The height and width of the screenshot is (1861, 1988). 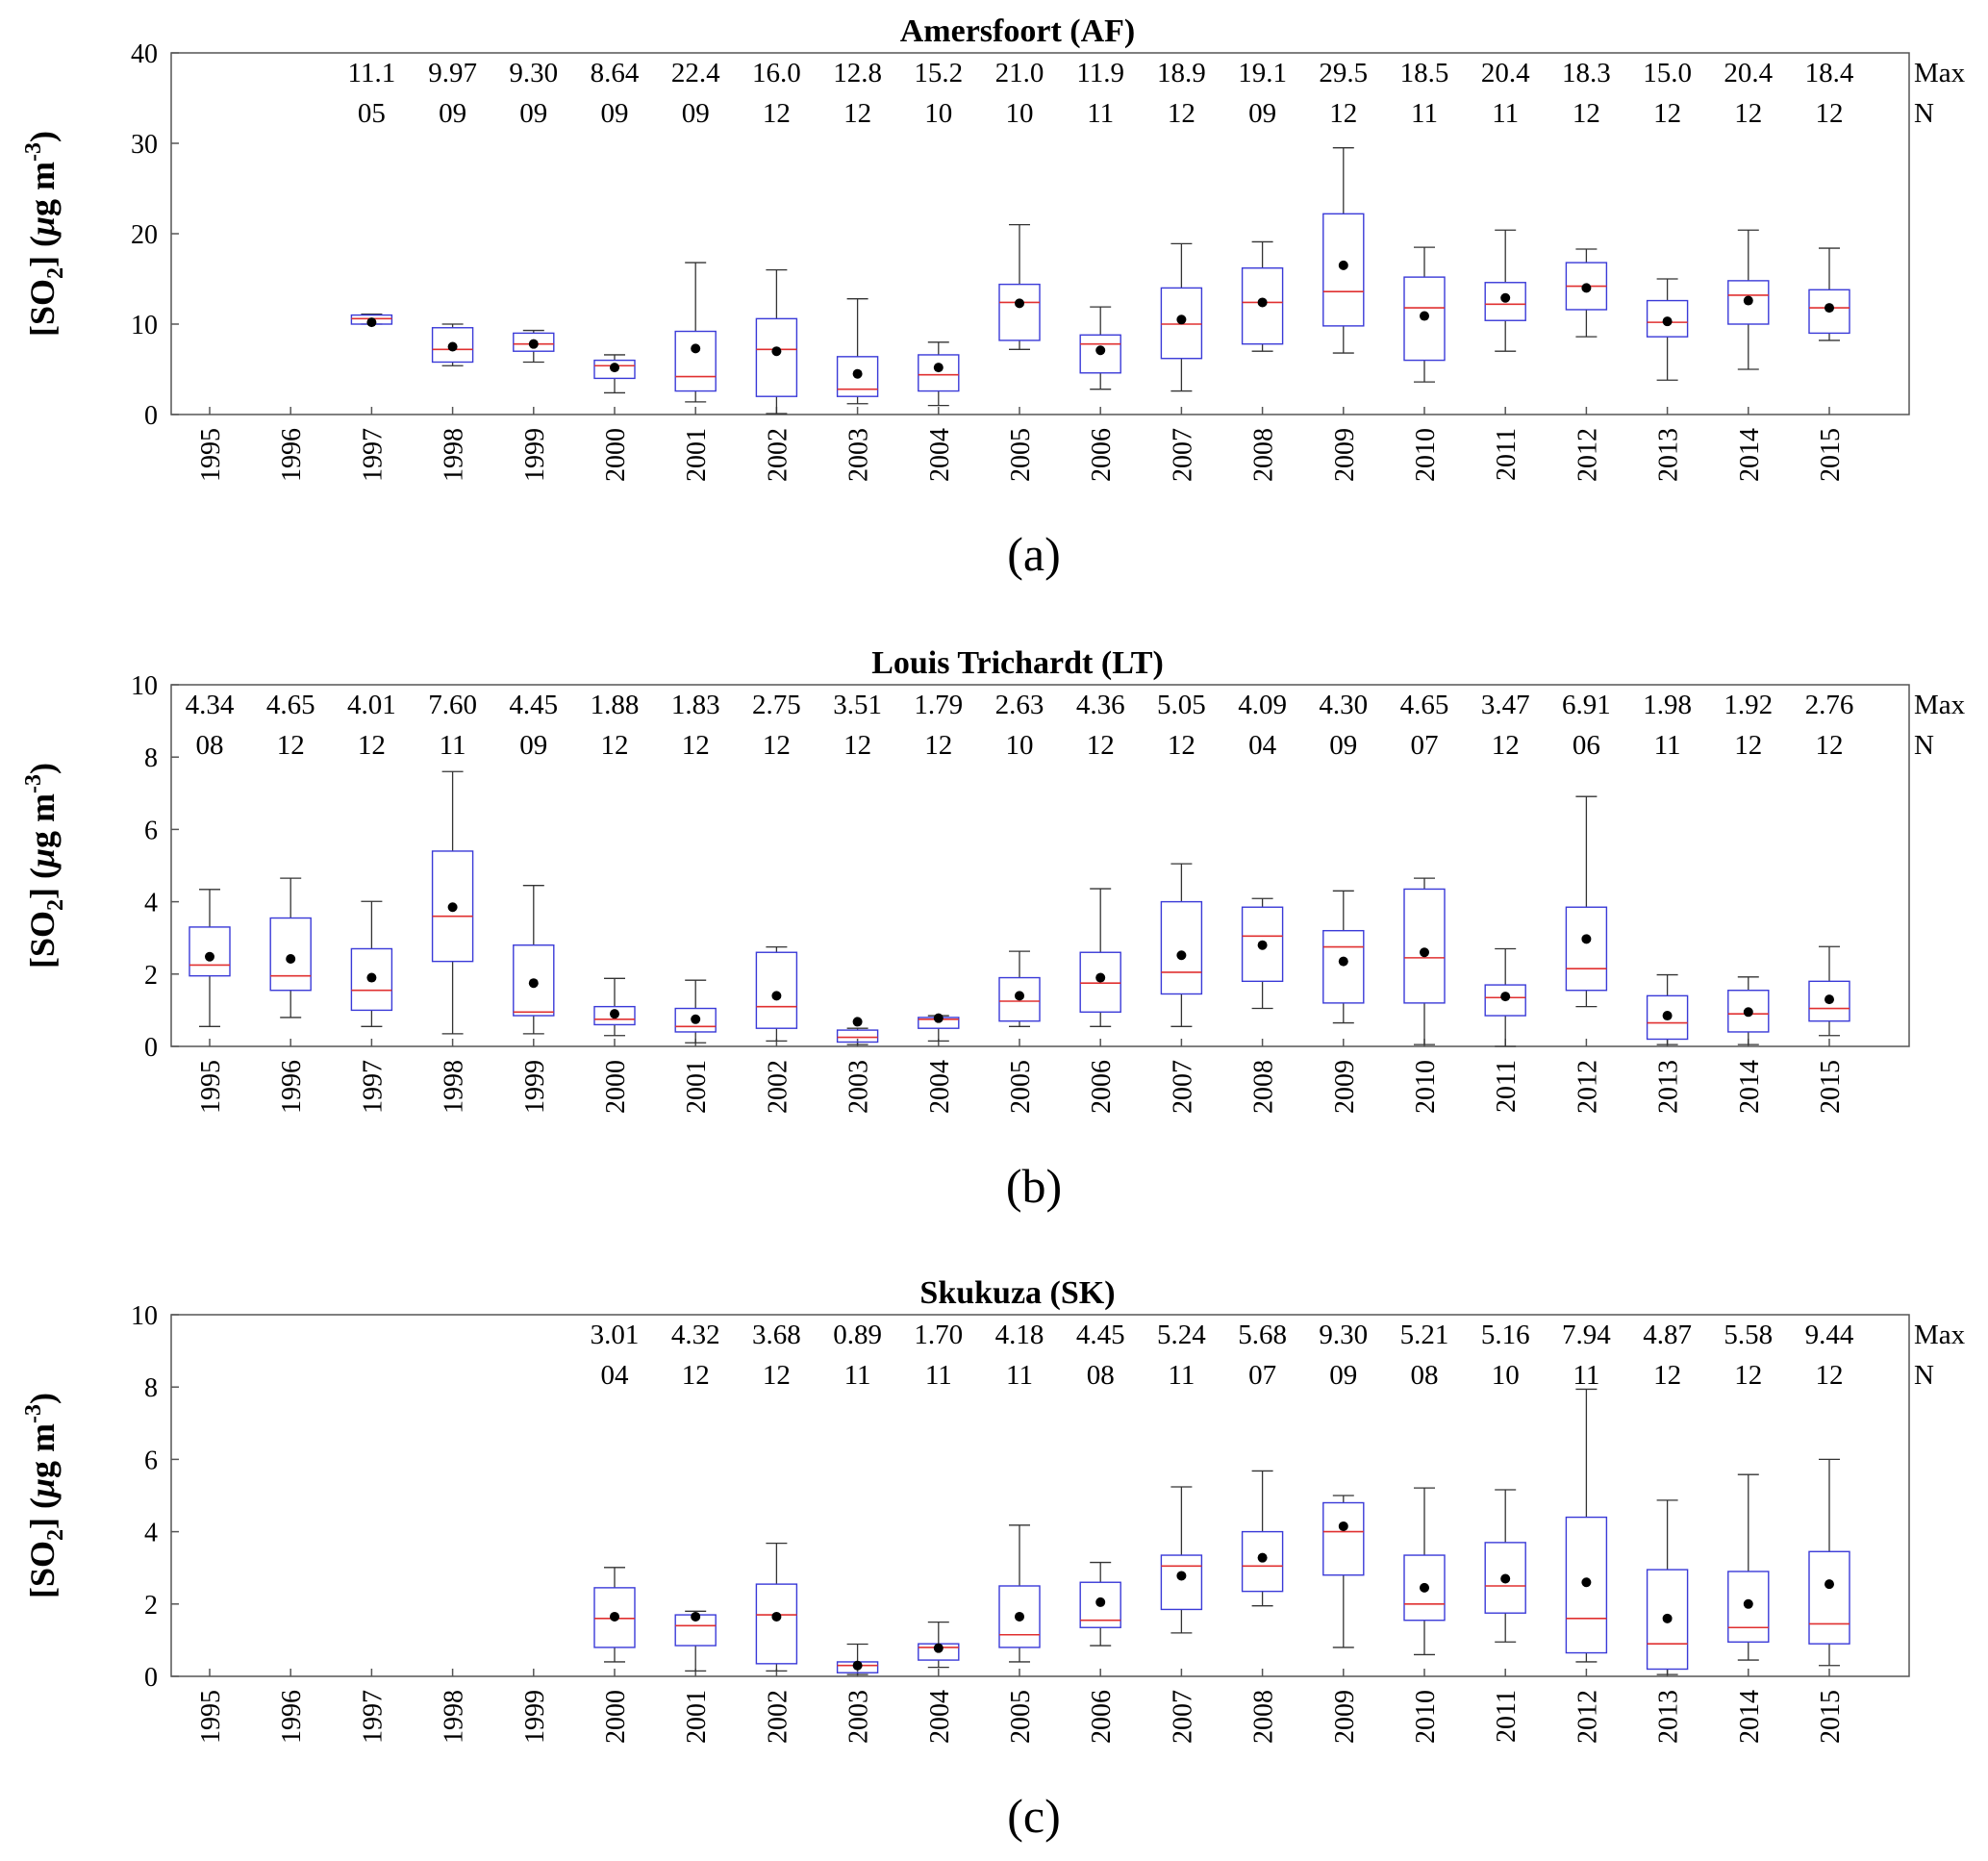 I want to click on max-value-label: 4.45, so click(x=533, y=705).